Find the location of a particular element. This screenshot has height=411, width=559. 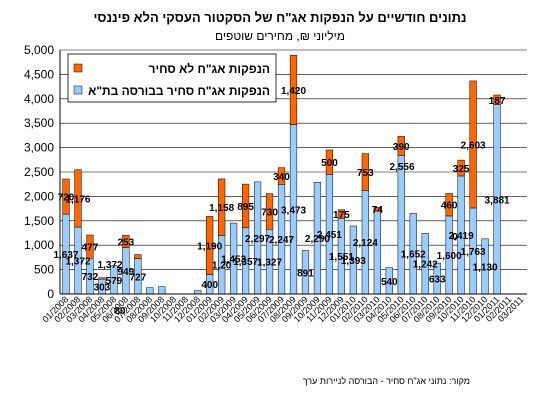

y-tick-label: 3,000 is located at coordinates (39, 148).